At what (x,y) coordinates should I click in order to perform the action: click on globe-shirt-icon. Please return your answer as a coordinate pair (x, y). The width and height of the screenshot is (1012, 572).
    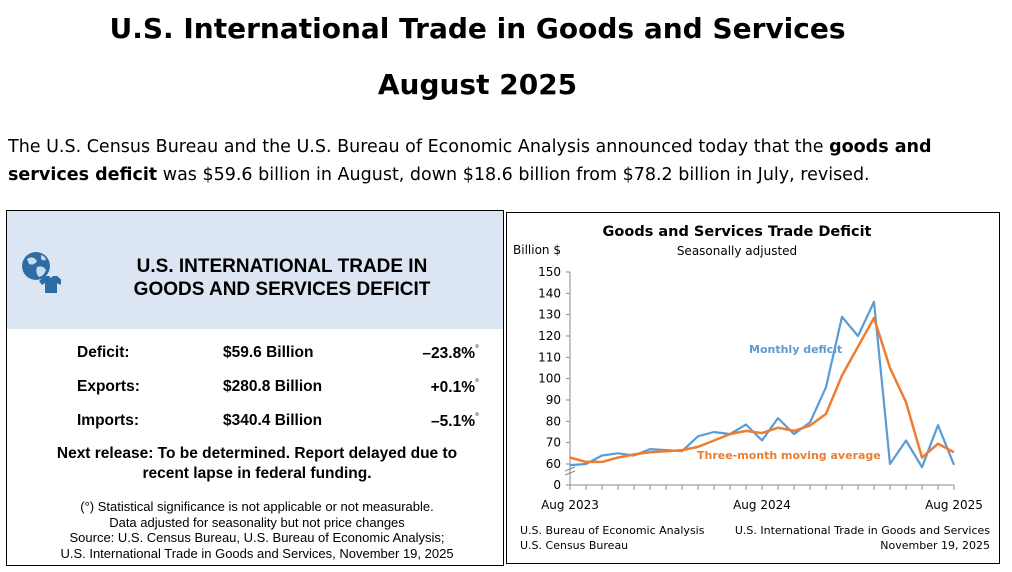
    Looking at the image, I should click on (41, 272).